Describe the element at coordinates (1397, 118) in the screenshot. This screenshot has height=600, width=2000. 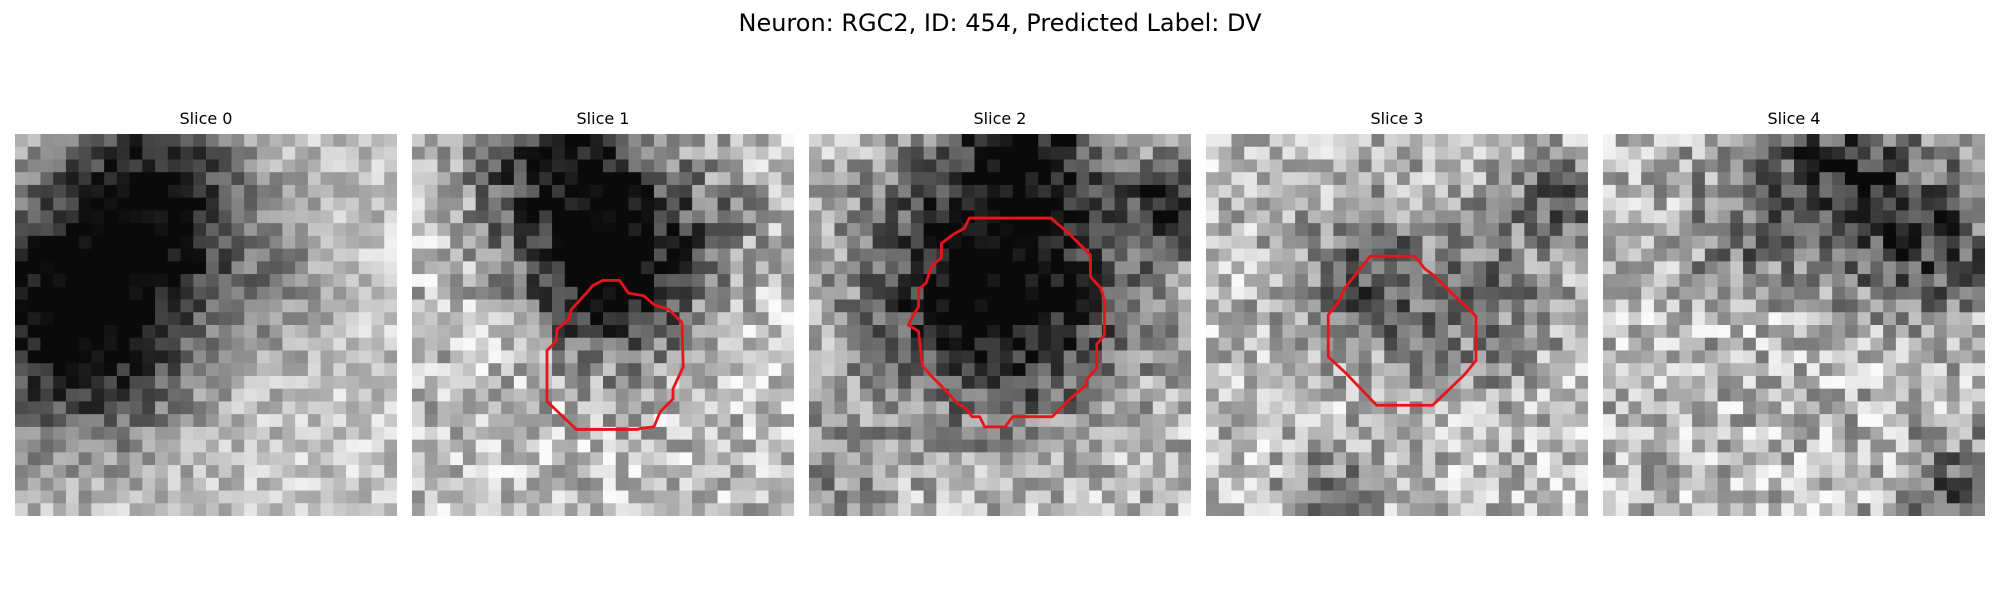
I see `slice-title-3: Slice 3` at that location.